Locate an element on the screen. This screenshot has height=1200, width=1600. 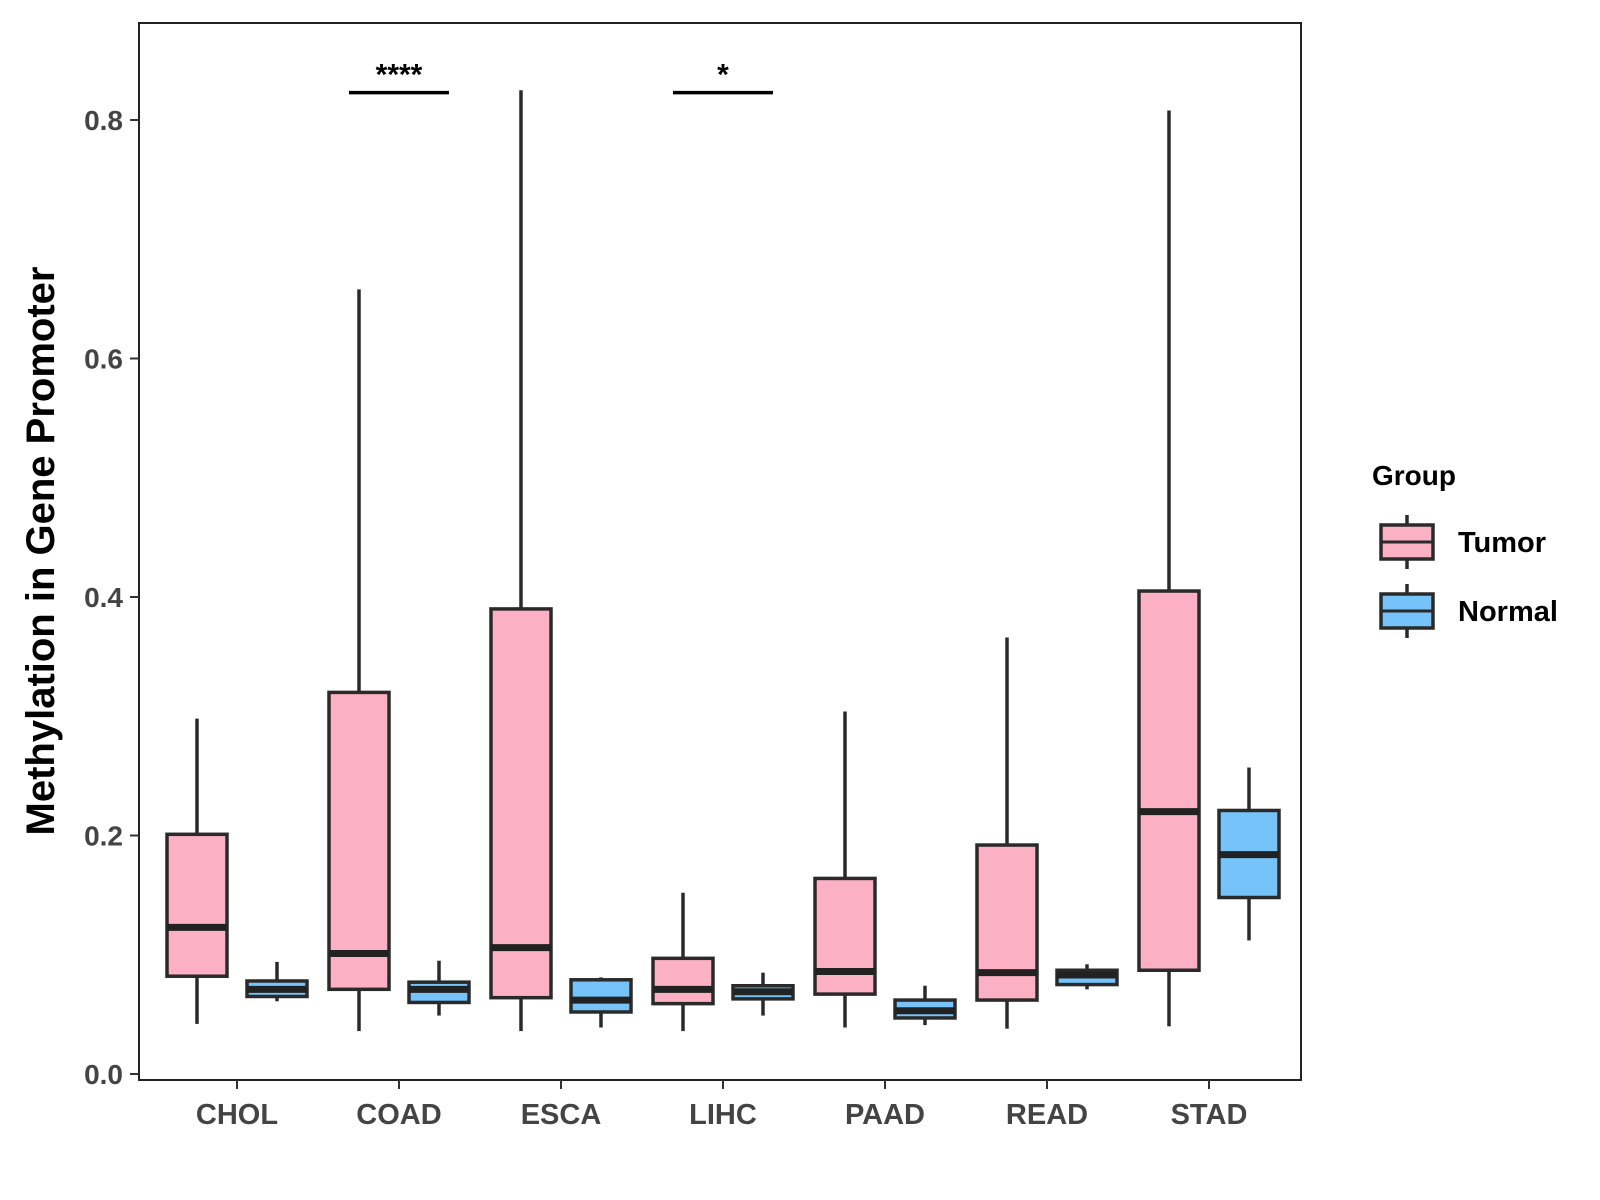
x-tick-label: CHOL is located at coordinates (237, 1115).